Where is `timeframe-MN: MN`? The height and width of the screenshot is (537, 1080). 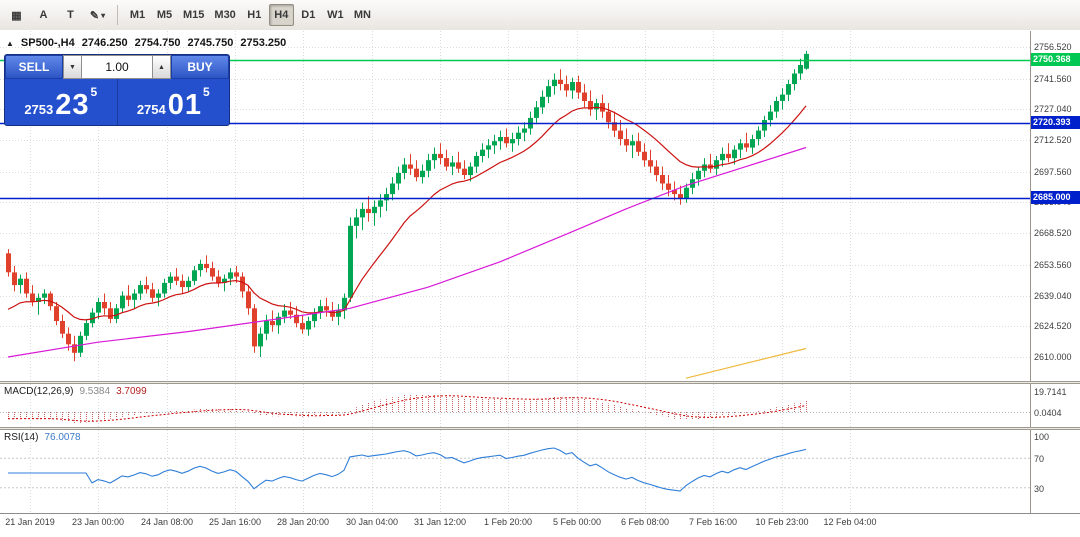
timeframe-MN: MN is located at coordinates (362, 15).